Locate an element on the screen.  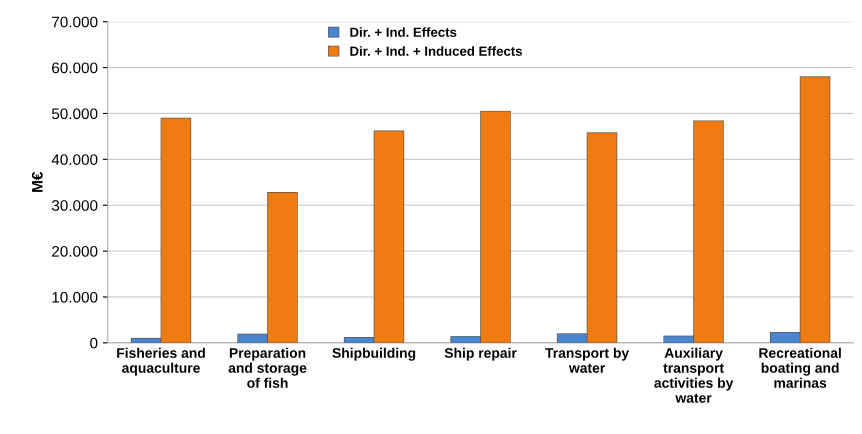
y-tick-label: 0 is located at coordinates (94, 343).